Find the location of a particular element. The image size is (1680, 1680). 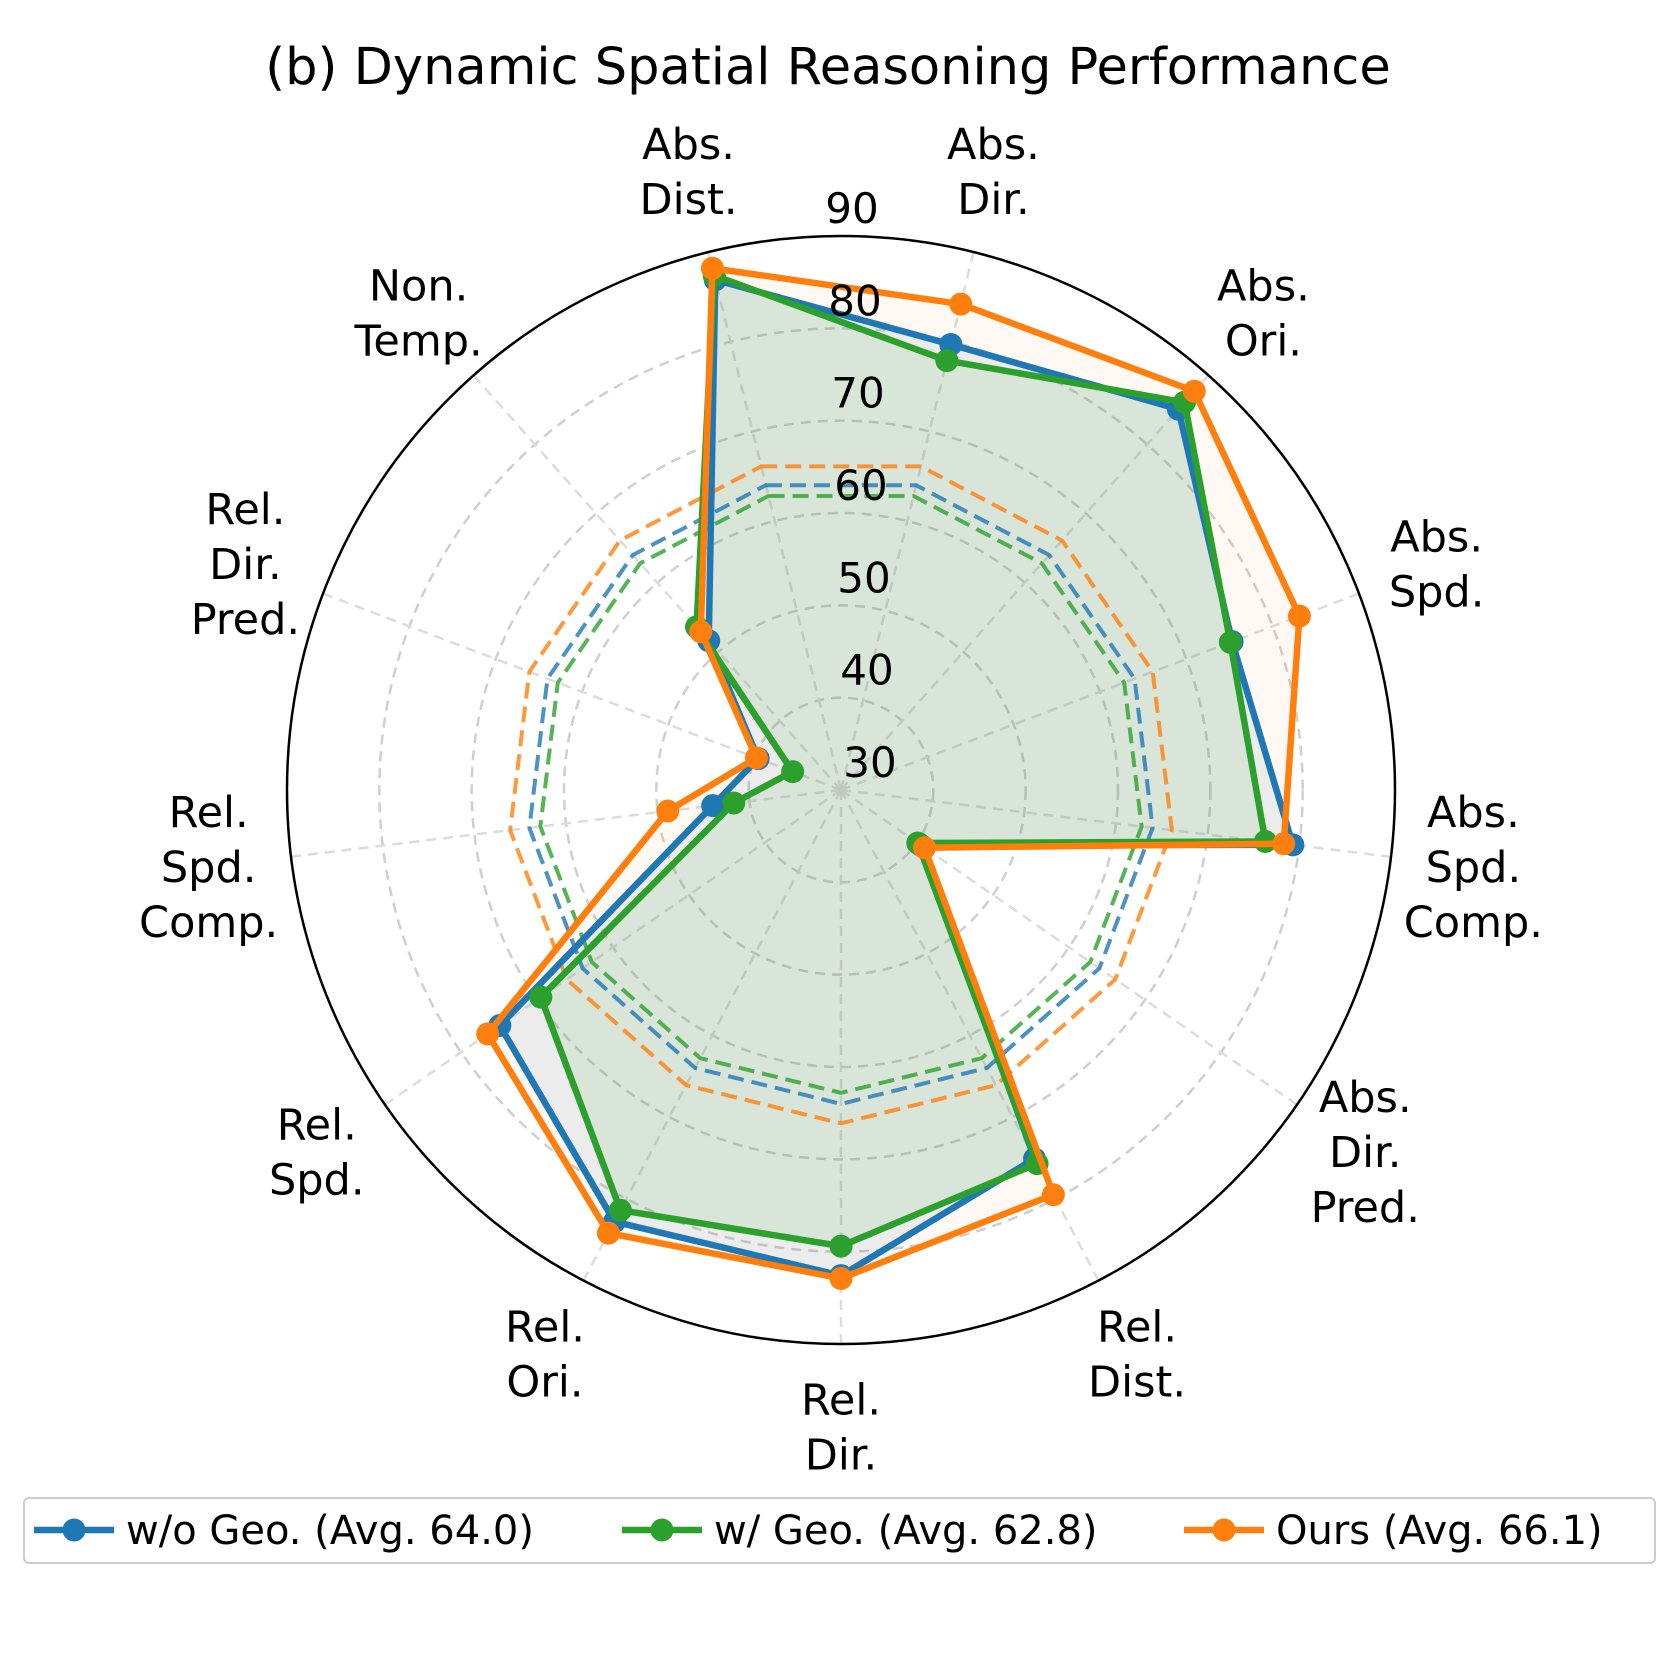

radial-tick-label: 30 is located at coordinates (869, 762).